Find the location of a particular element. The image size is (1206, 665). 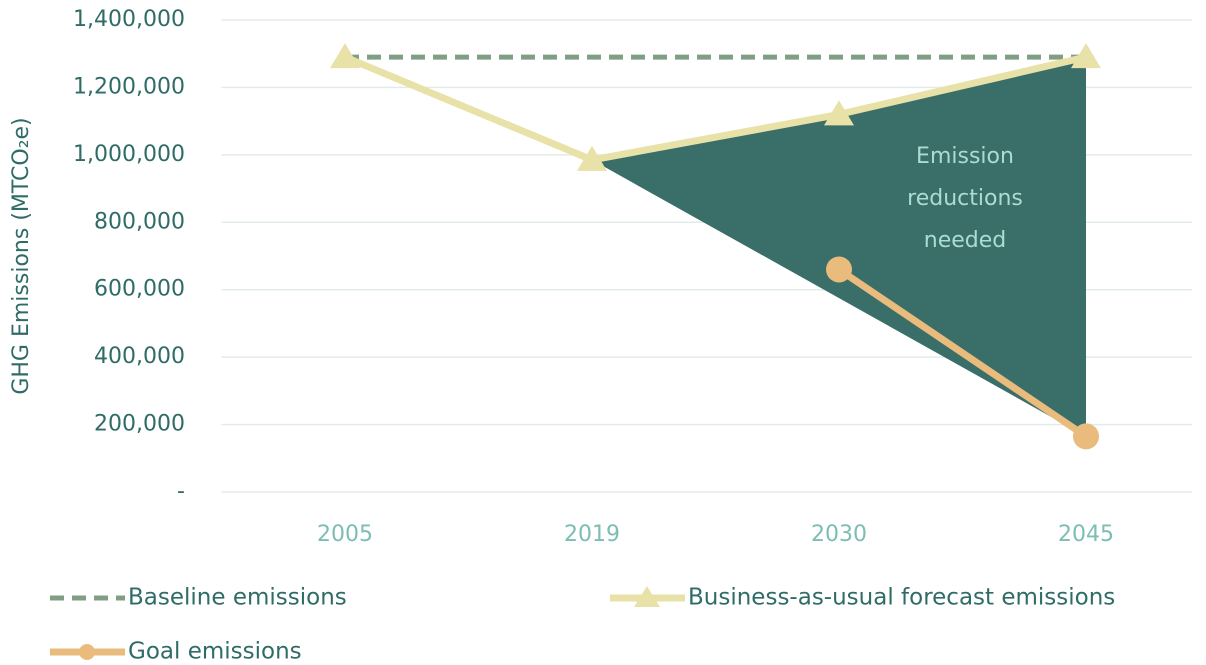

legend-label: Business-as-usual forecast emissions is located at coordinates (901, 598).